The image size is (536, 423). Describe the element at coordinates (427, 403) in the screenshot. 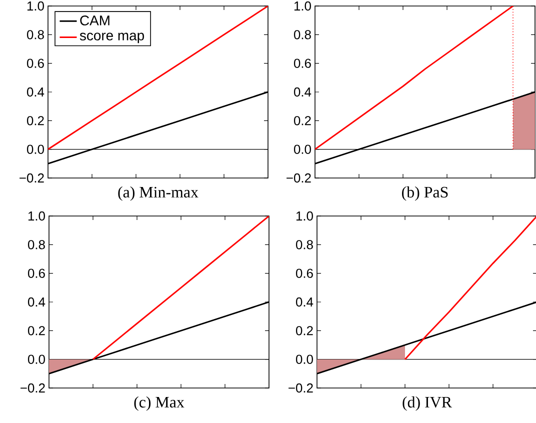

I see `x-axis-title: (d) IVR` at that location.